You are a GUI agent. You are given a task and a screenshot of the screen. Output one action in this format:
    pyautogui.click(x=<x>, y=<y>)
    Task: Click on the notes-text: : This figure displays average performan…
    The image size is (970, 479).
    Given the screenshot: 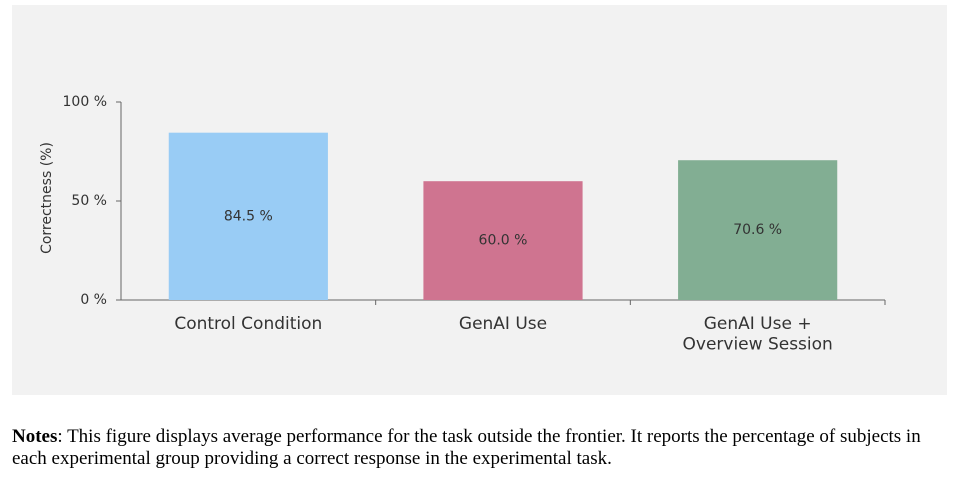 What is the action you would take?
    pyautogui.click(x=466, y=447)
    